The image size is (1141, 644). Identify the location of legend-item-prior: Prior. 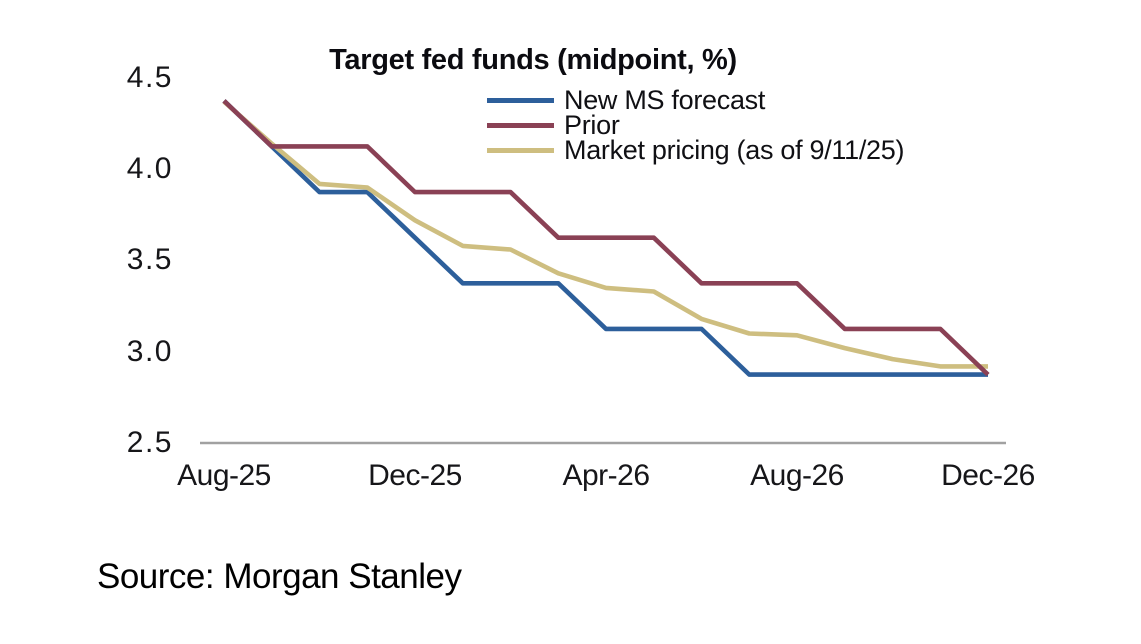
(695, 125).